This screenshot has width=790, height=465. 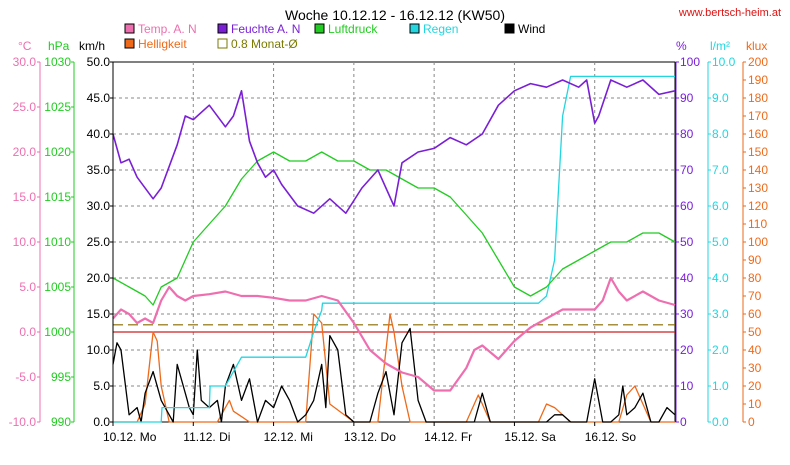 I want to click on wind-tick-label: 10.0, so click(x=99, y=350).